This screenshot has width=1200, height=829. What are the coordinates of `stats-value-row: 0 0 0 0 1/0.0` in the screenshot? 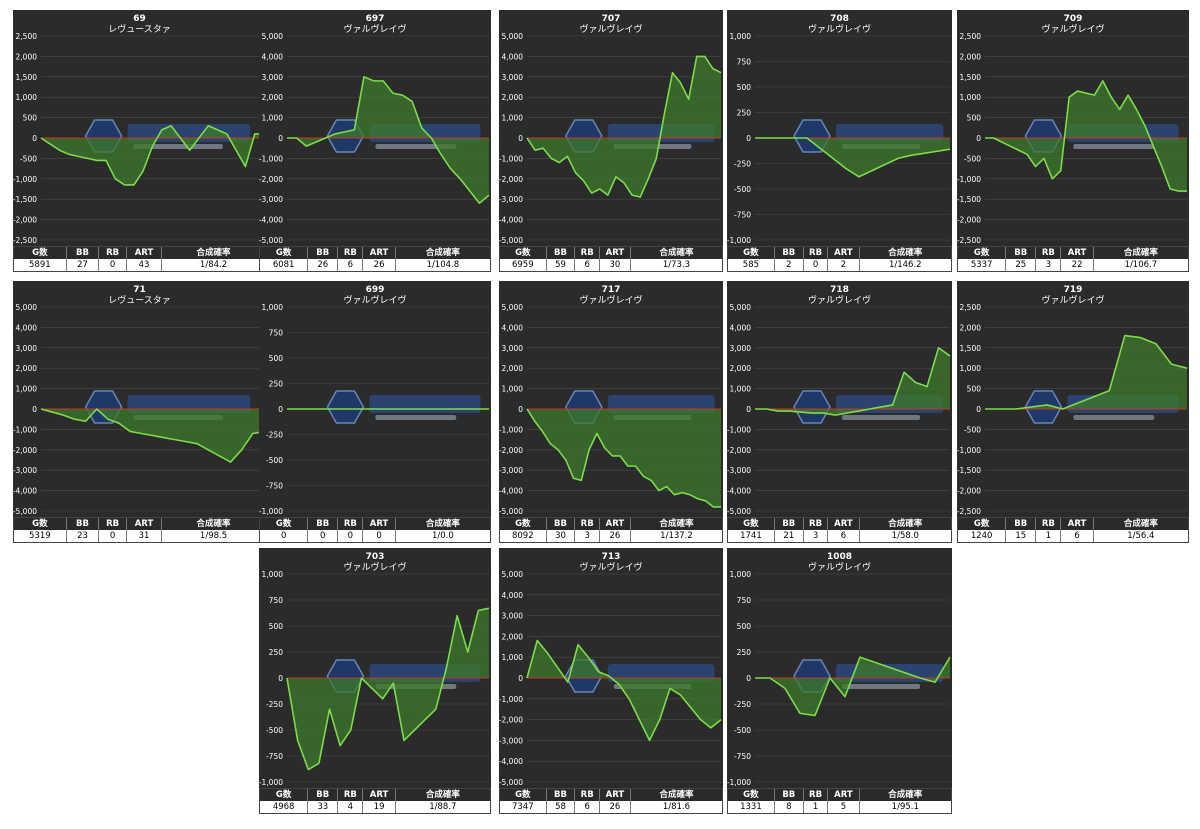 It's located at (375, 536).